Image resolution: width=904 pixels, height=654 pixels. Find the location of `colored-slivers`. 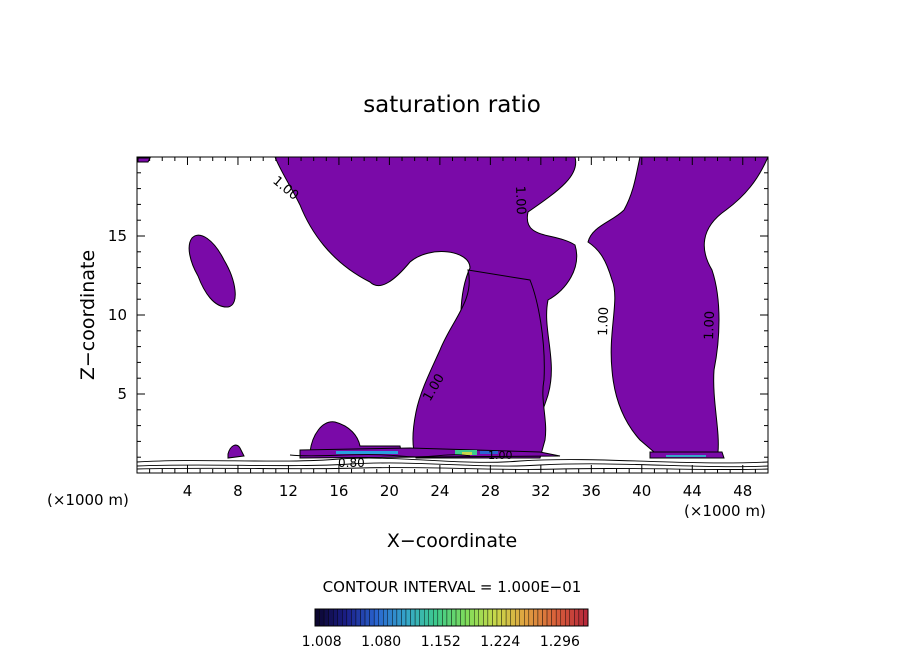

colored-slivers is located at coordinates (521, 453).